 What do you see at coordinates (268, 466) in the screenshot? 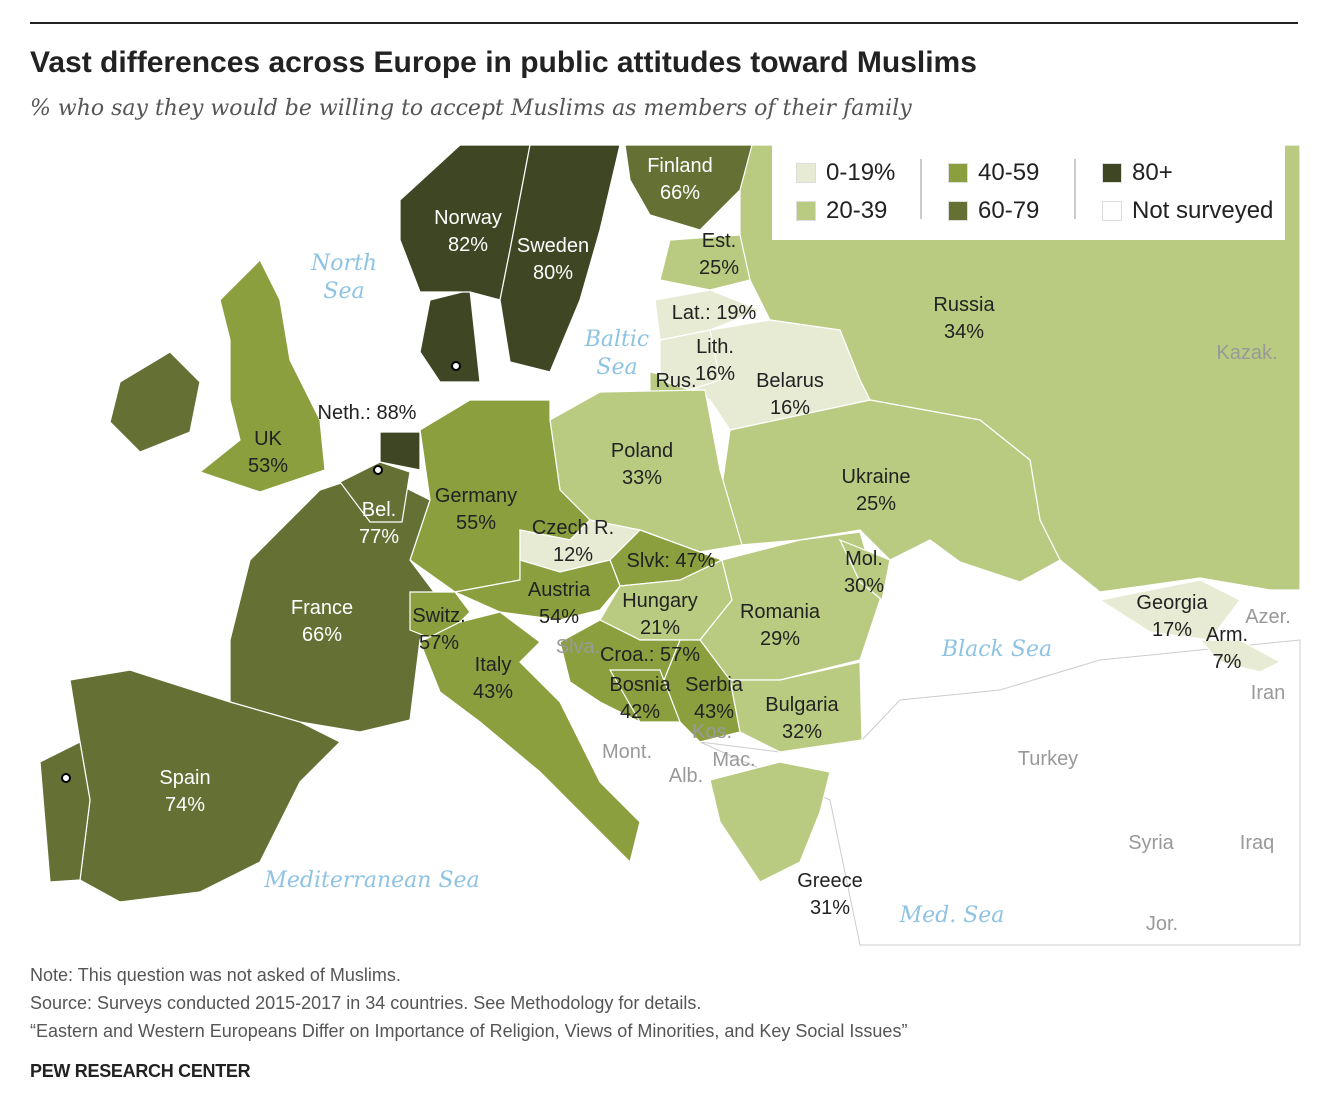
I see `country-value: 53%` at bounding box center [268, 466].